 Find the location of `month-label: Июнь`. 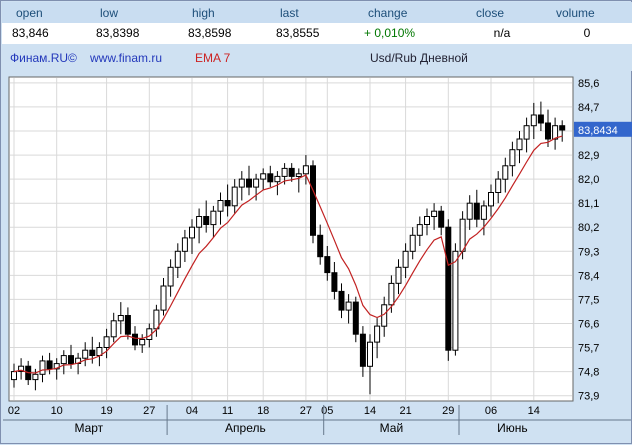

month-label: Июнь is located at coordinates (512, 428).